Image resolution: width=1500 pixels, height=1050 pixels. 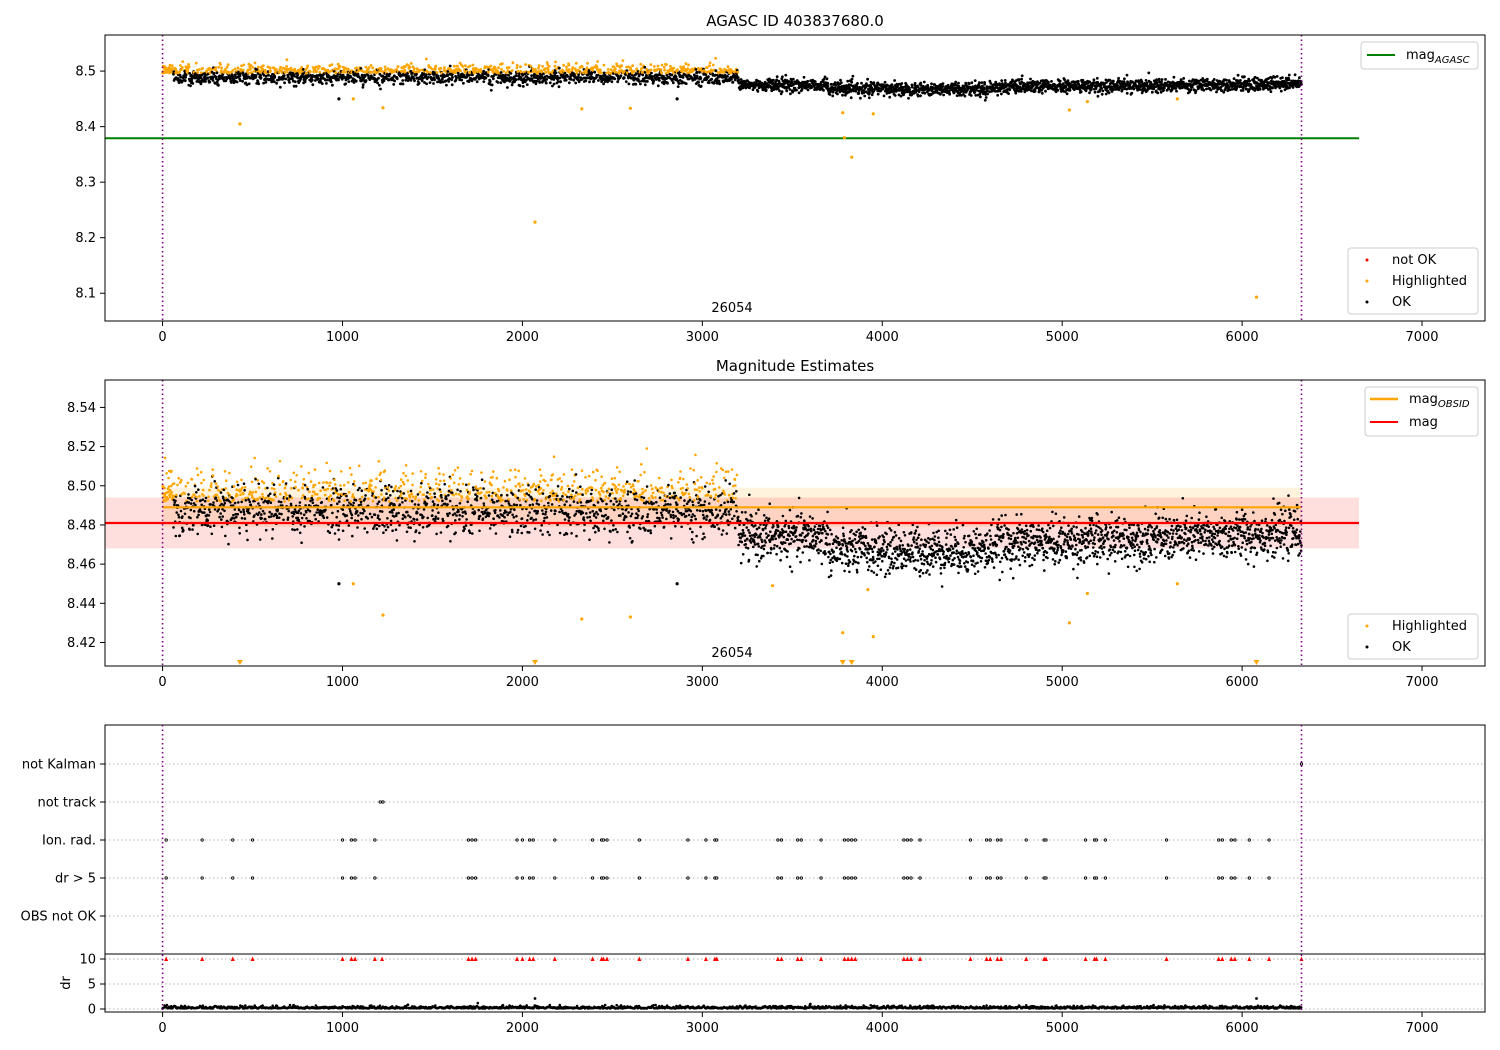 I want to click on x-tick-label: 7000, so click(x=1421, y=337).